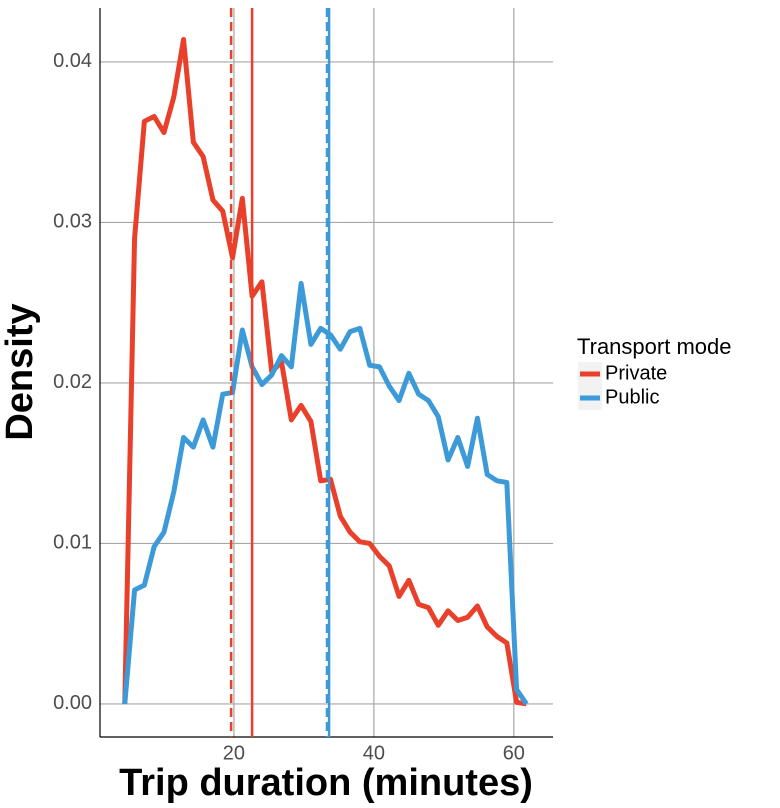  I want to click on legend-label: Public, so click(632, 397).